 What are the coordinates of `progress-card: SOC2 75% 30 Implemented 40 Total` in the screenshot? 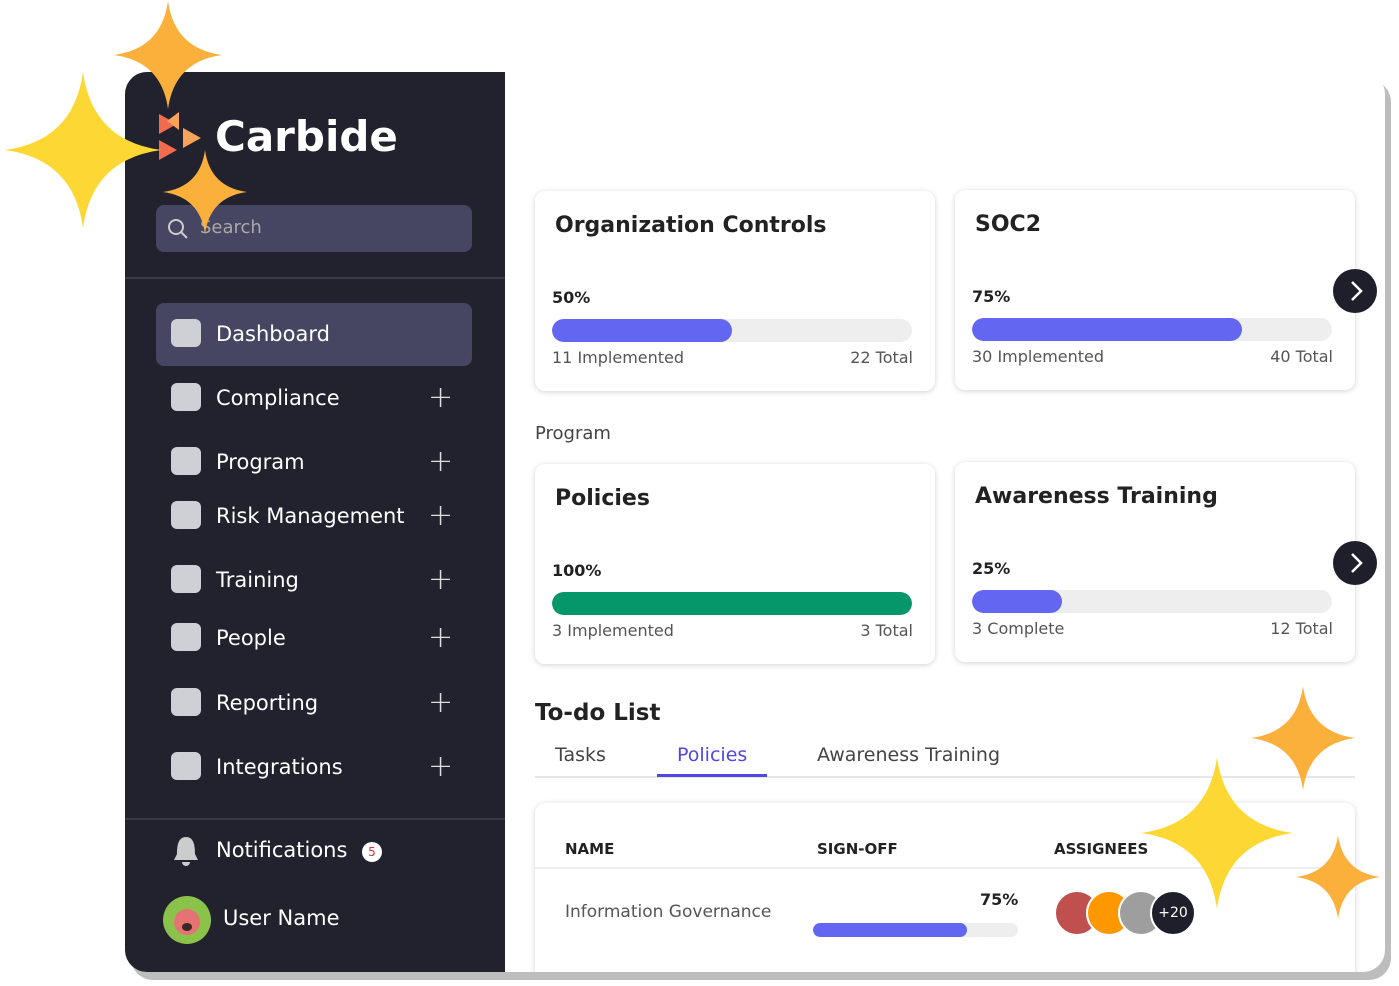 It's located at (1155, 290).